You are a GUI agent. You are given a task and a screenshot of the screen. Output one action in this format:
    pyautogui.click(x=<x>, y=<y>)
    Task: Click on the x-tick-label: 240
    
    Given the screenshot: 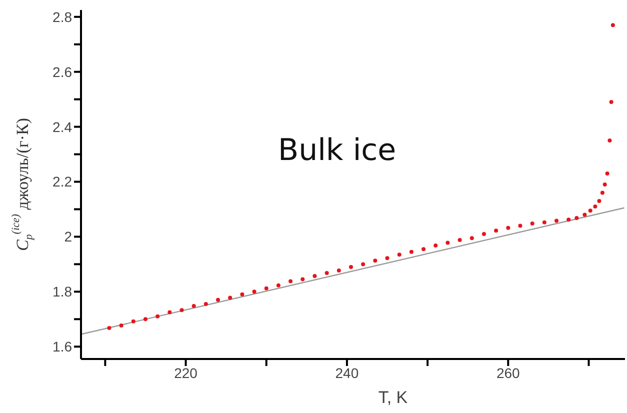 What is the action you would take?
    pyautogui.click(x=347, y=372)
    